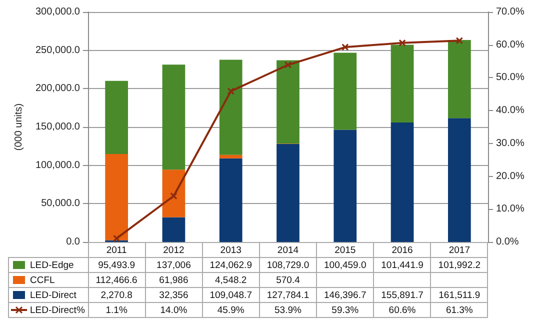 The image size is (550, 322). What do you see at coordinates (510, 143) in the screenshot?
I see `y2-tick-label: 30.0%` at bounding box center [510, 143].